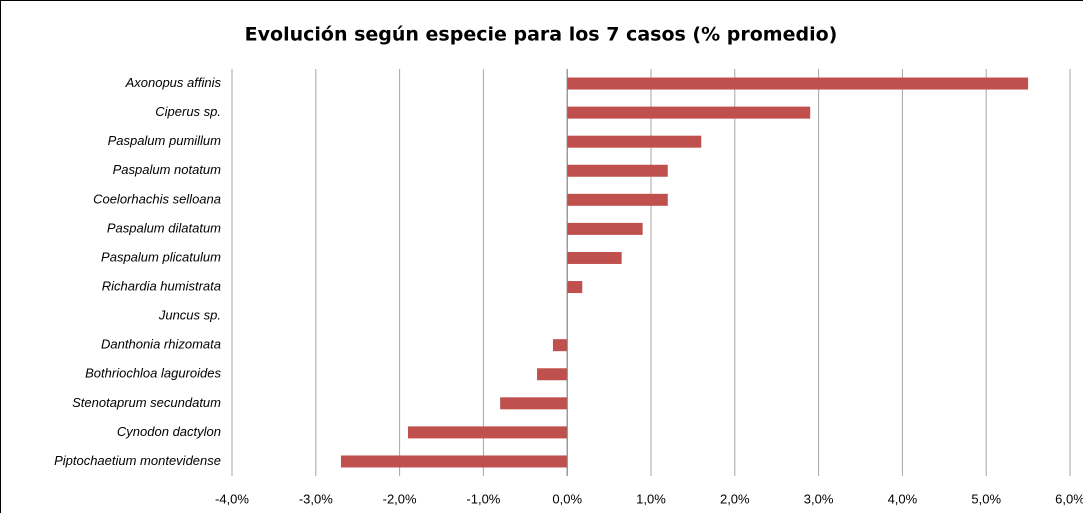 The height and width of the screenshot is (513, 1083). Describe the element at coordinates (189, 315) in the screenshot. I see `y-tick-label: Juncus sp.` at that location.